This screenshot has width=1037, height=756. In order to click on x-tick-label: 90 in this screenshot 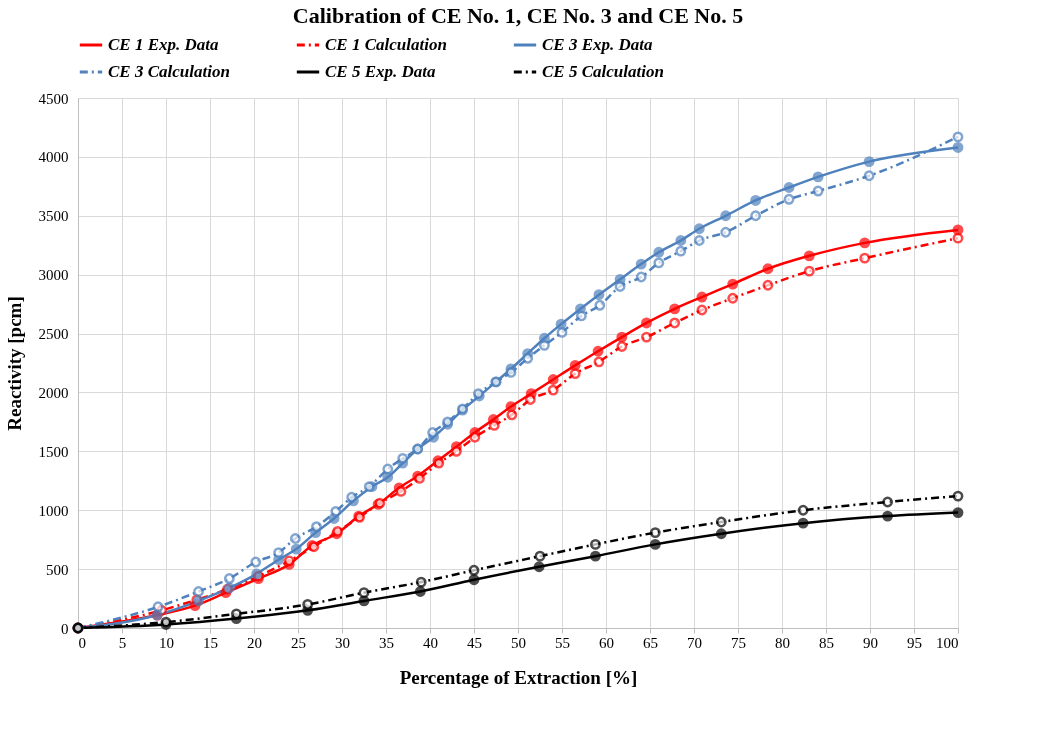, I will do `click(870, 642)`.